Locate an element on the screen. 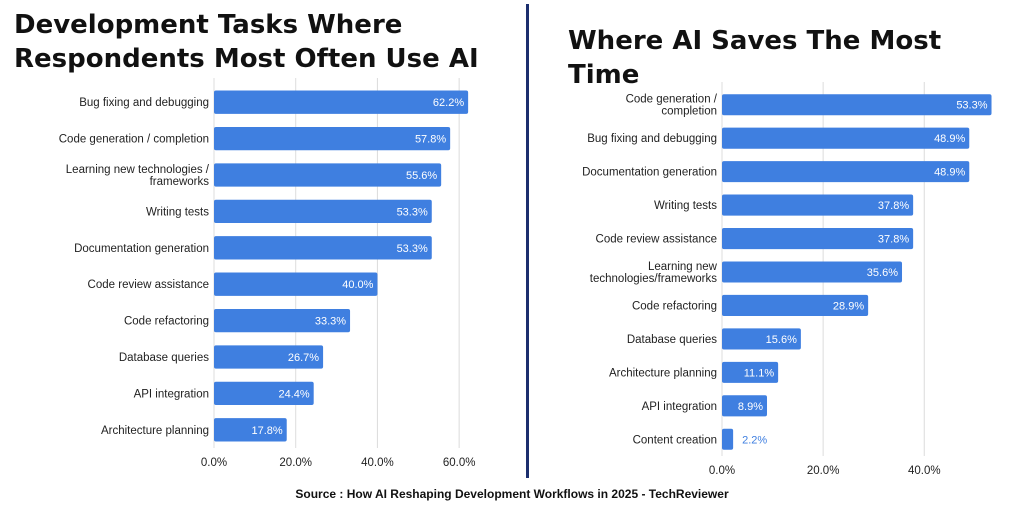 This screenshot has height=506, width=1024. right-category-label: Database queries is located at coordinates (672, 340).